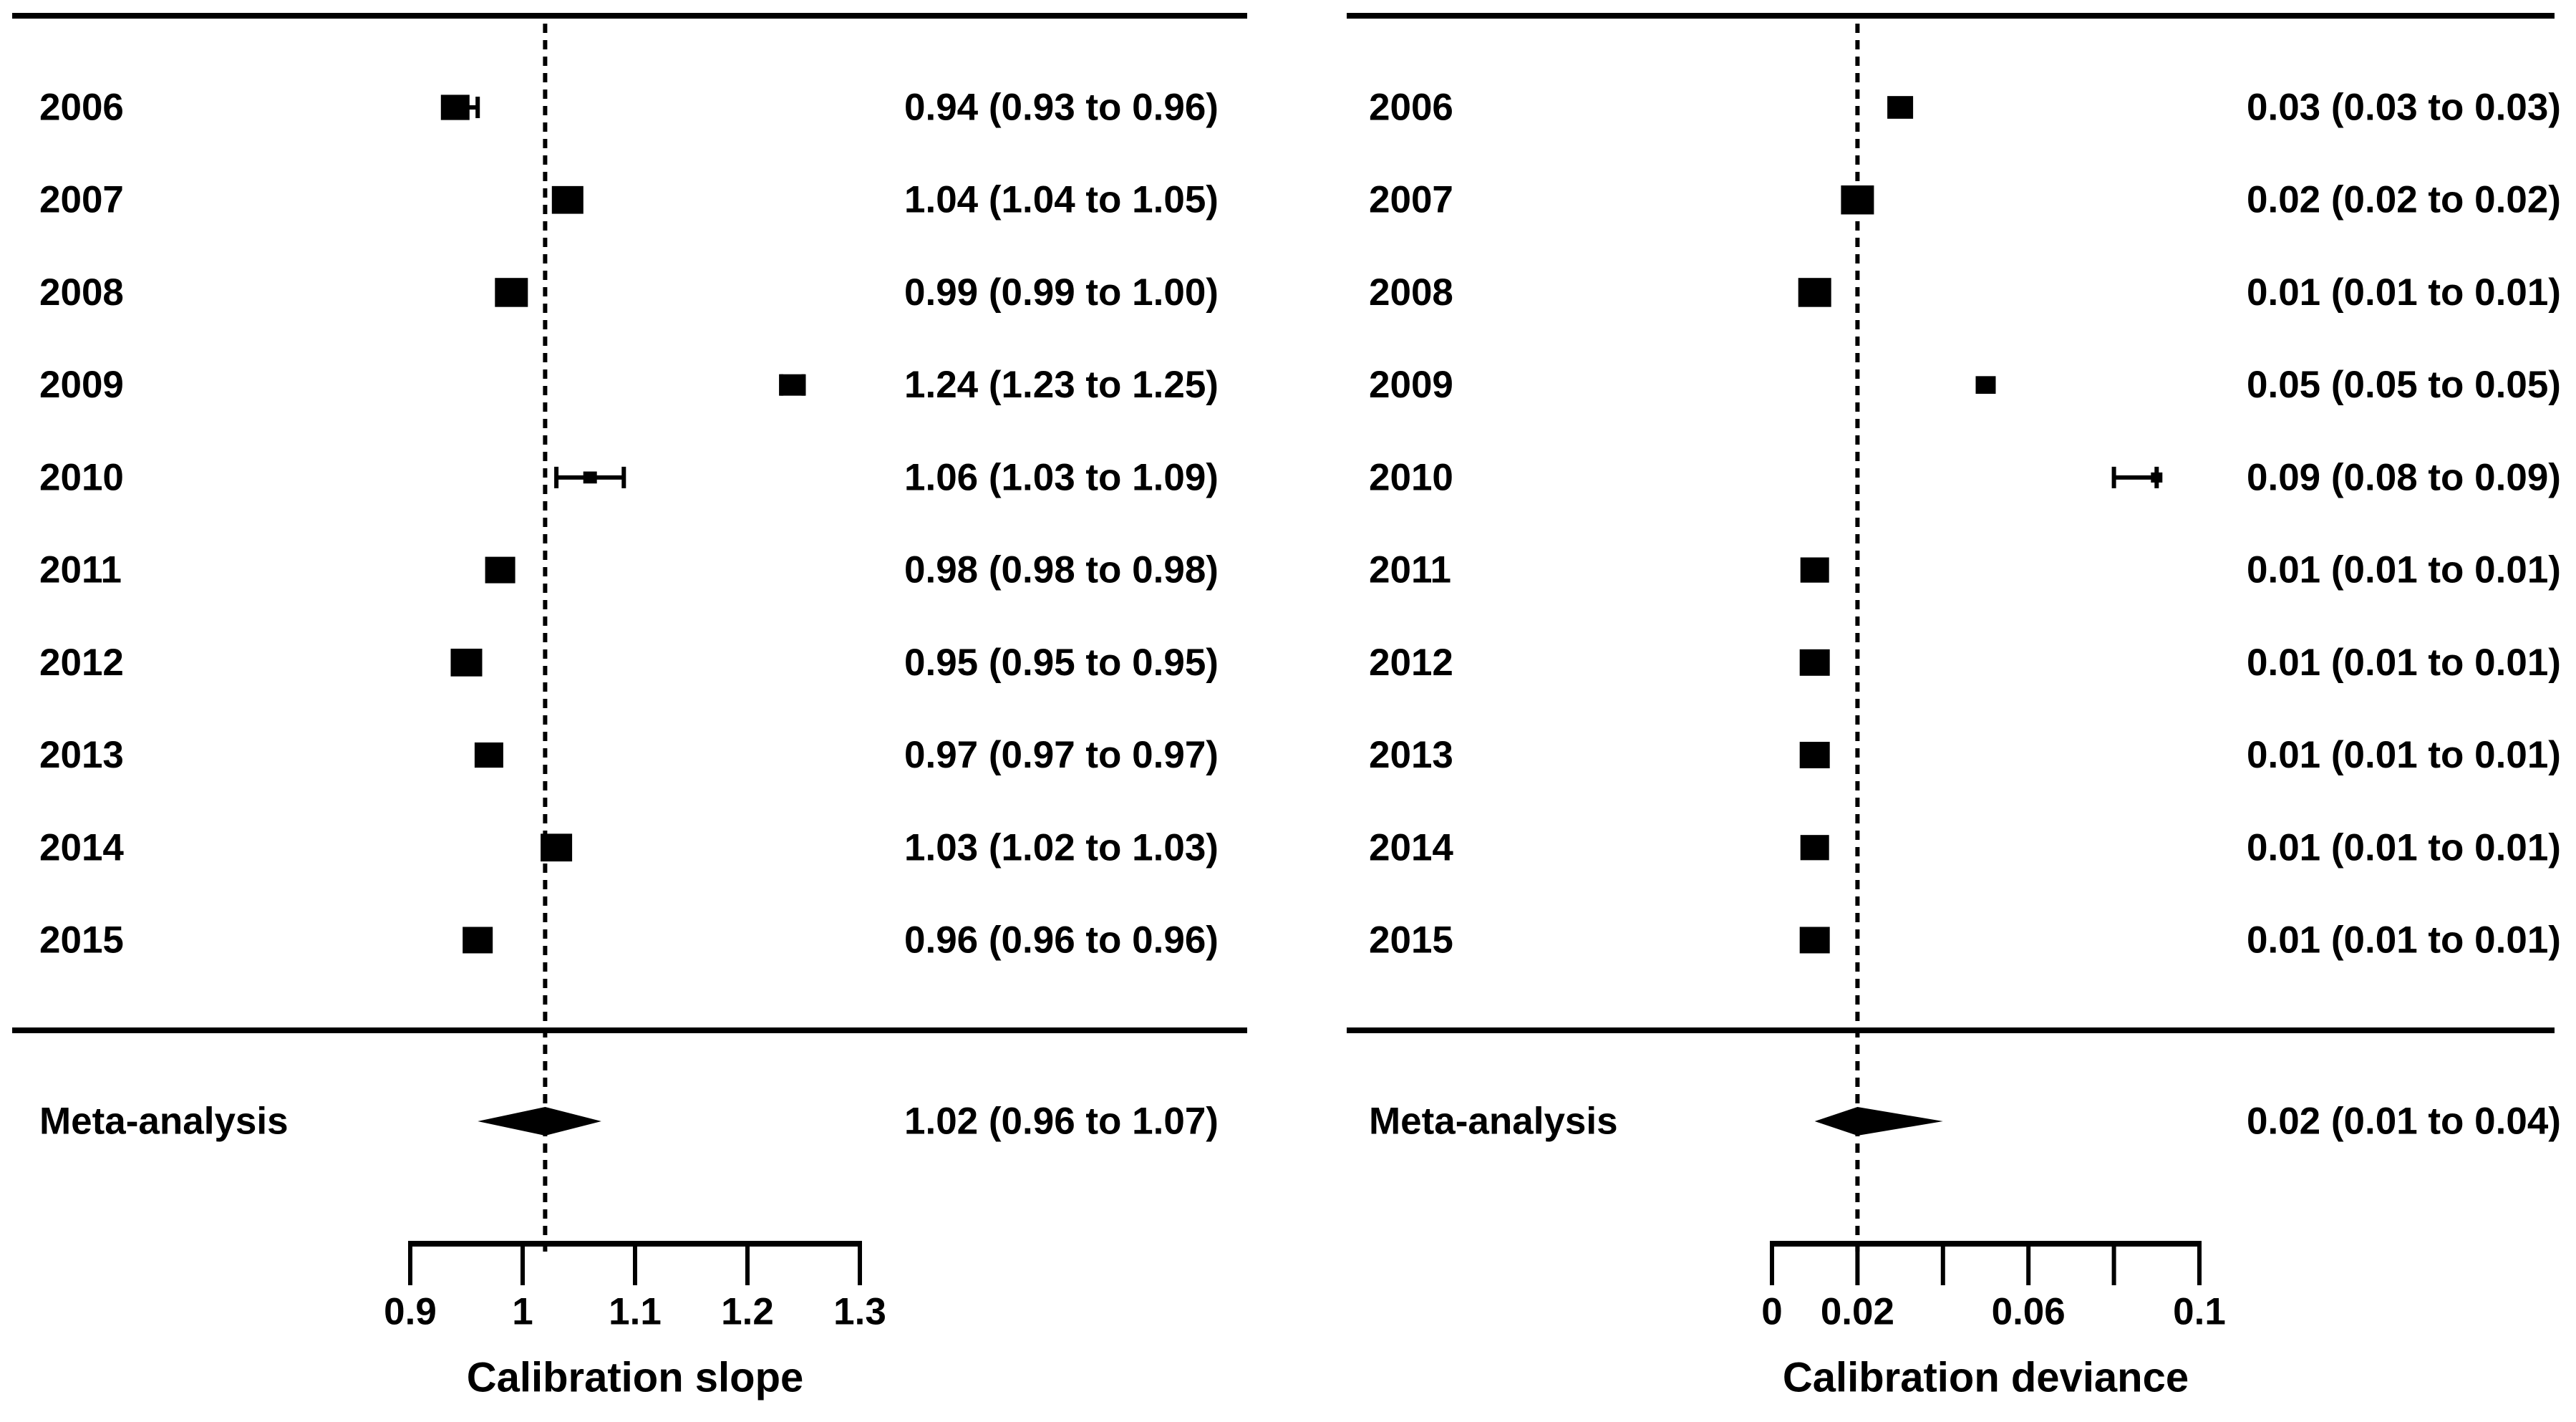  I want to click on row-2006: 2006 0.03 (0.03 to 0.03), so click(1965, 108).